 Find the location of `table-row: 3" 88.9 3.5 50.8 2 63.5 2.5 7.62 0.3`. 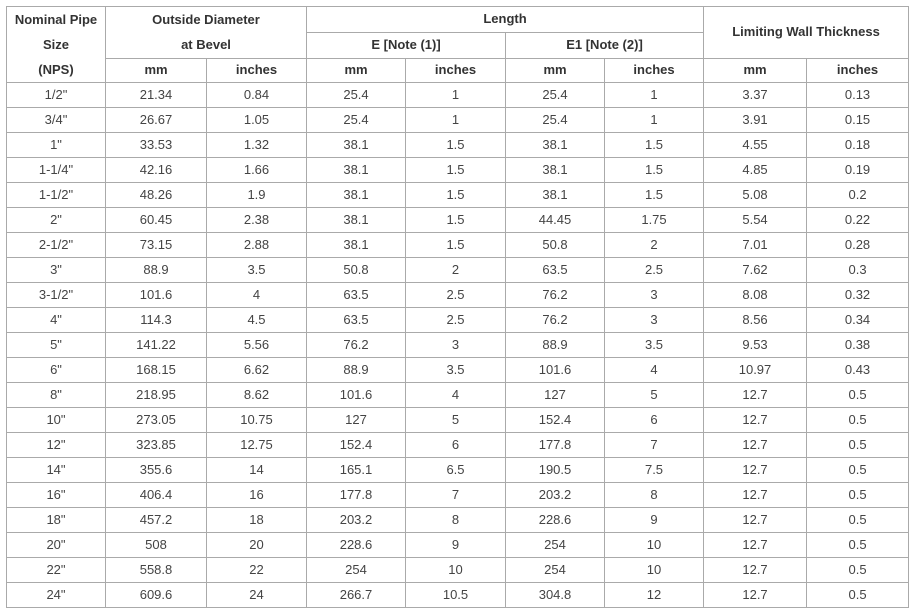

table-row: 3" 88.9 3.5 50.8 2 63.5 2.5 7.62 0.3 is located at coordinates (458, 270).